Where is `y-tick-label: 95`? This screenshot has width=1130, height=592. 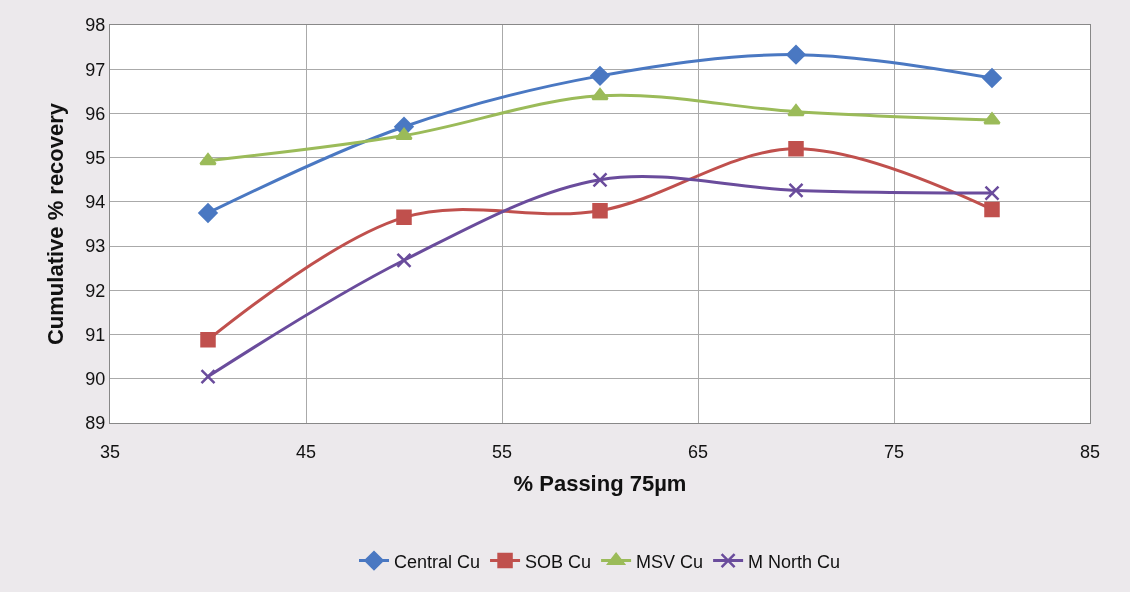
y-tick-label: 95 is located at coordinates (95, 157).